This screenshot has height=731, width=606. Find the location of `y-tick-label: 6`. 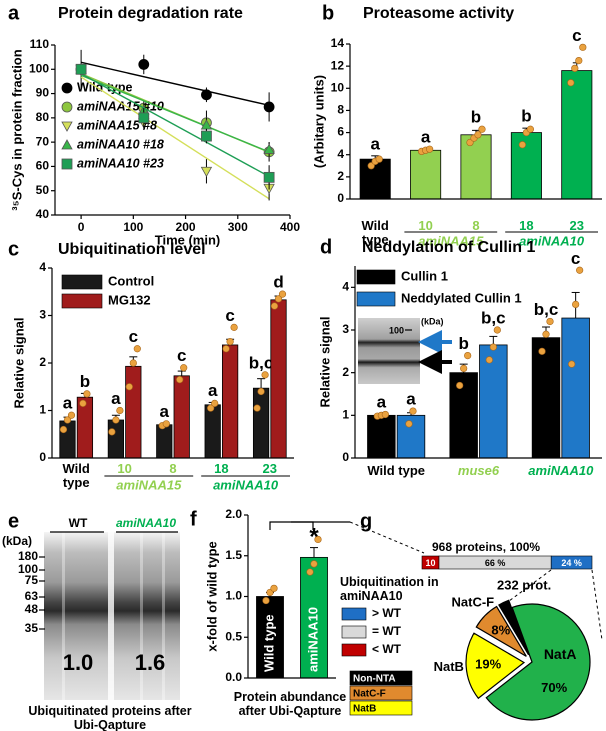

y-tick-label: 6 is located at coordinates (340, 132).